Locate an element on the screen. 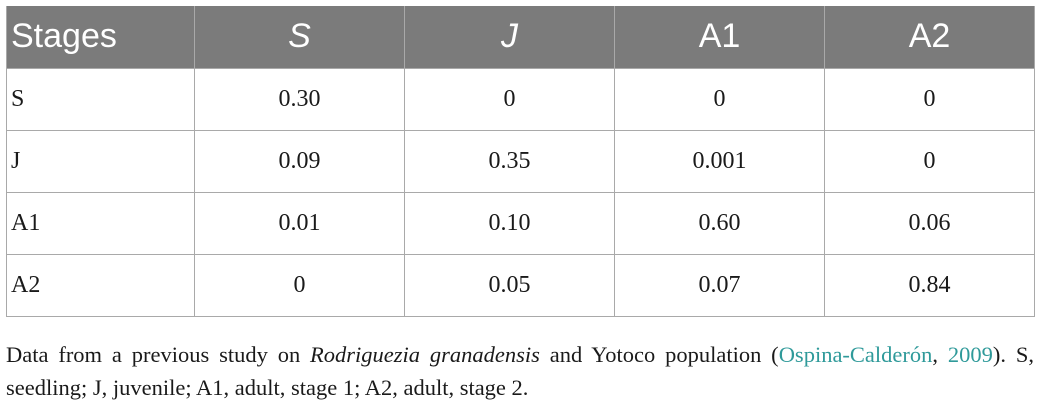 The height and width of the screenshot is (409, 1041). header-a1: A1 is located at coordinates (719, 37).